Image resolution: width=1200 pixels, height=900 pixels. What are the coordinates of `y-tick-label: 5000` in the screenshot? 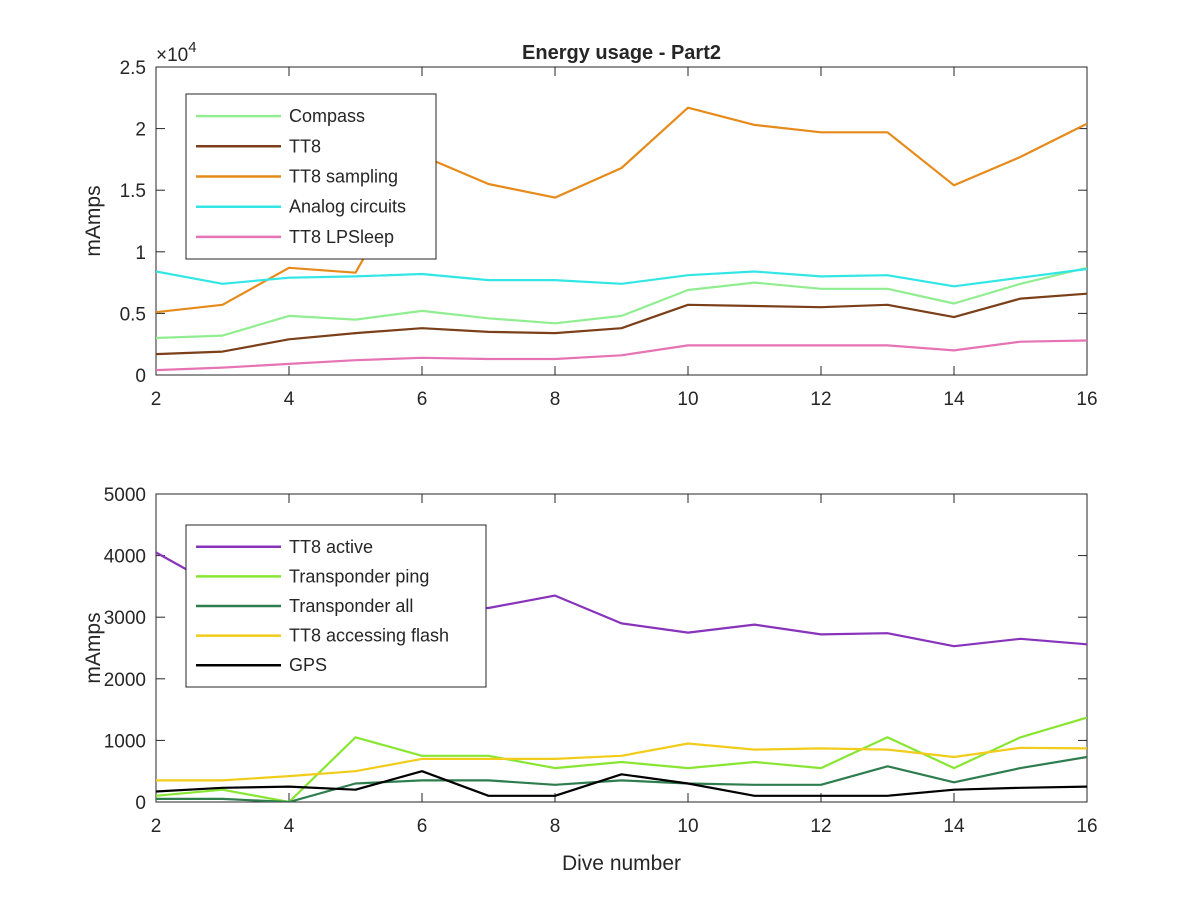 It's located at (125, 495).